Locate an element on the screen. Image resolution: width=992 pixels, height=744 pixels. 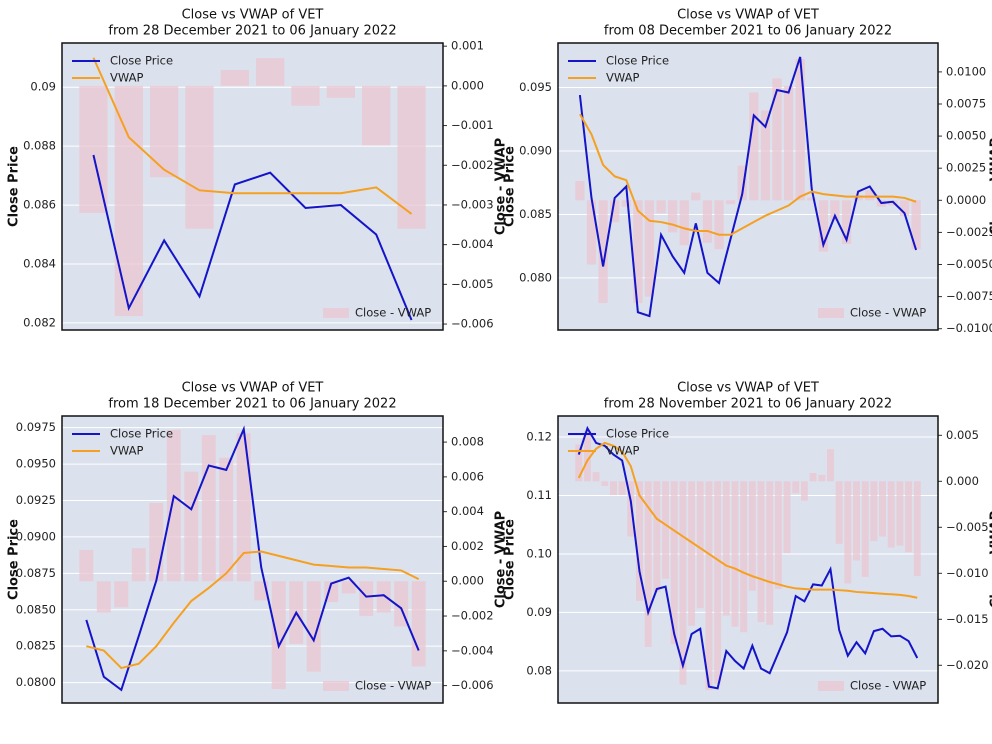
y2-tick-label: −0.006 is located at coordinates (472, 685).